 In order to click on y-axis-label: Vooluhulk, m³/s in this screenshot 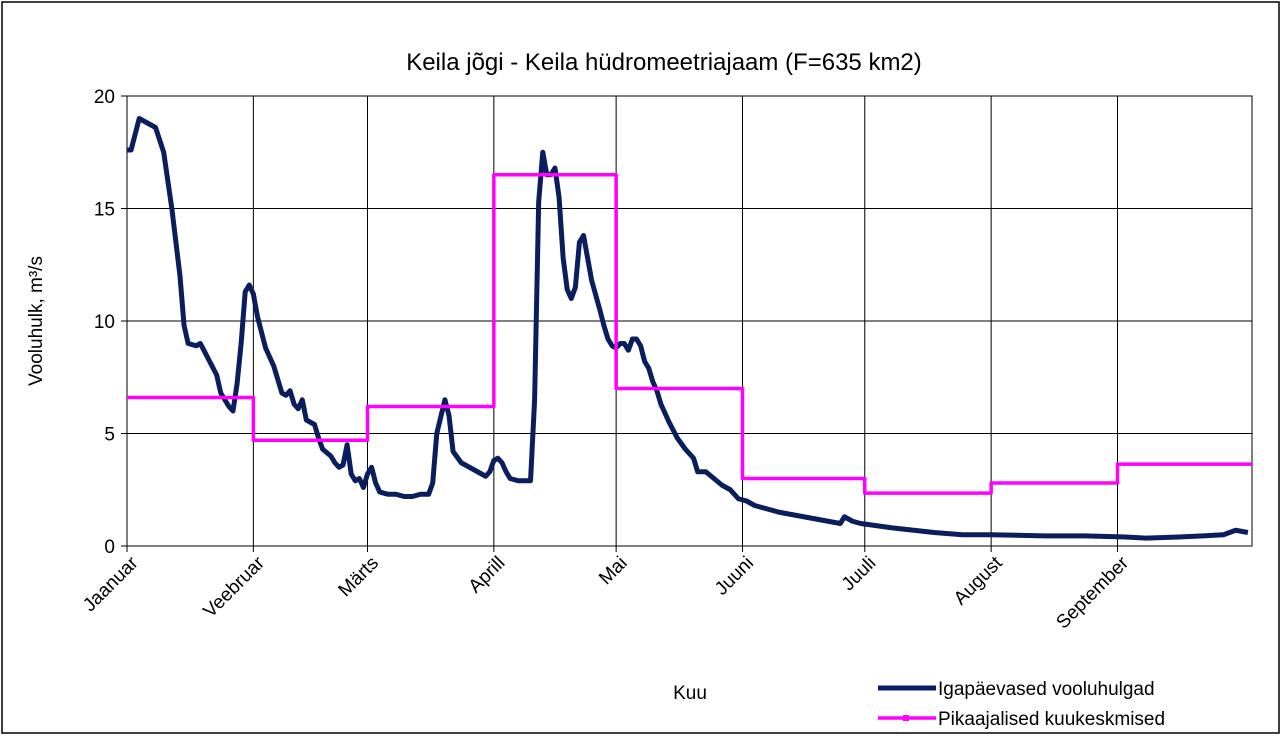, I will do `click(36, 321)`.